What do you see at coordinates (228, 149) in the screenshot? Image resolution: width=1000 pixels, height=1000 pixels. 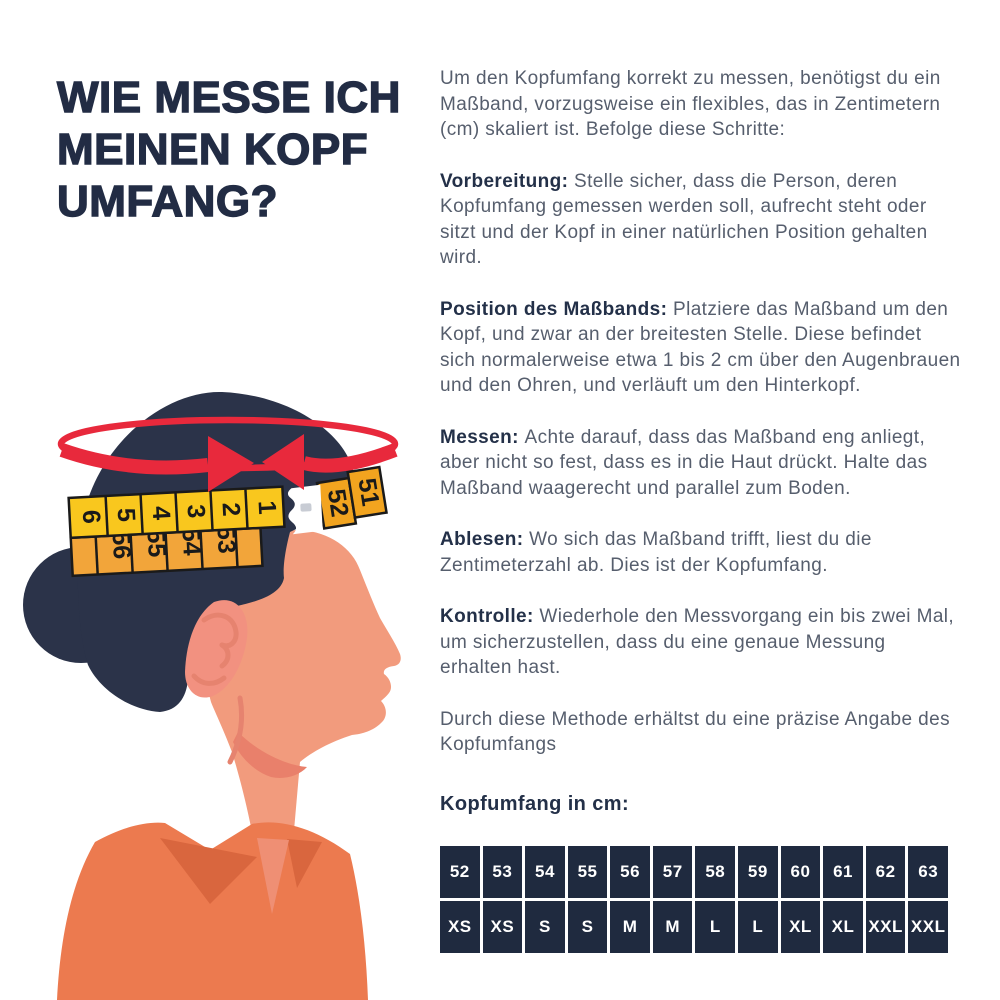 I see `page-title: WIE MESSE ICH MEINEN KOPF UMFANG?` at bounding box center [228, 149].